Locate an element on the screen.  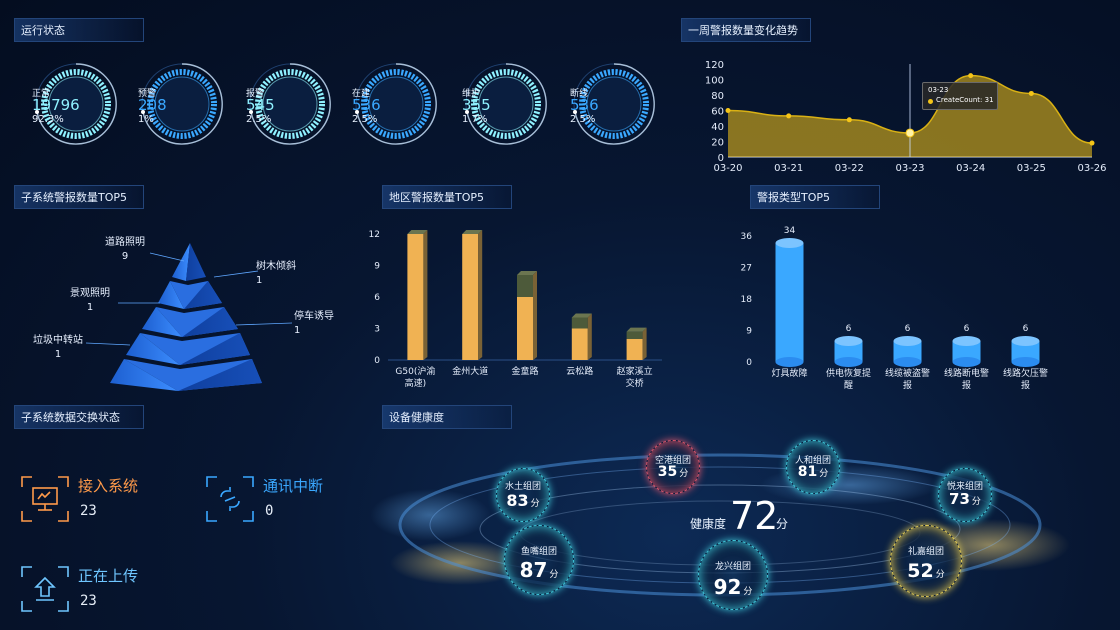
health-group-orb: 人和组团 81 分 is located at coordinates (813, 467).